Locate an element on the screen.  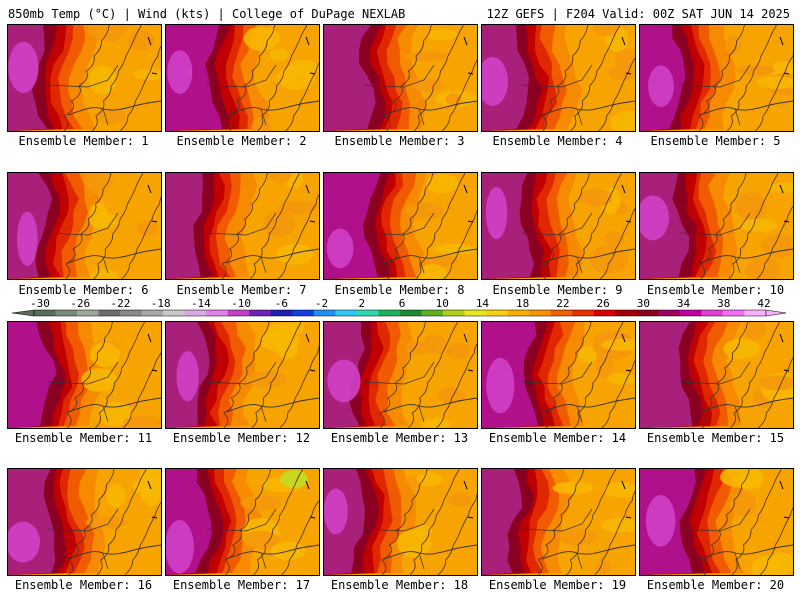
ensemble-member-label: Ensemble Member: 18 is located at coordinates (399, 585).